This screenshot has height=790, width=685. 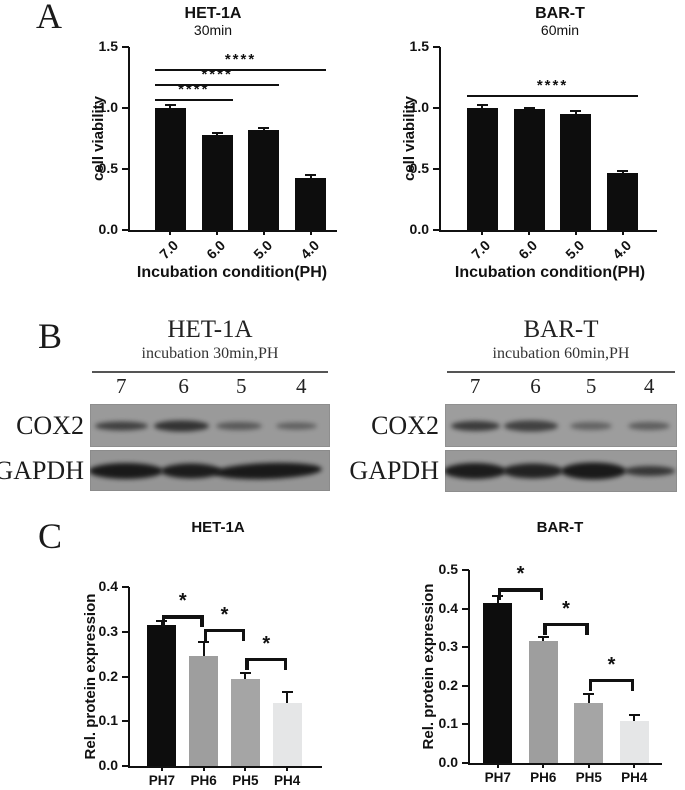 I want to click on x-tick-label: PH6, so click(x=203, y=780).